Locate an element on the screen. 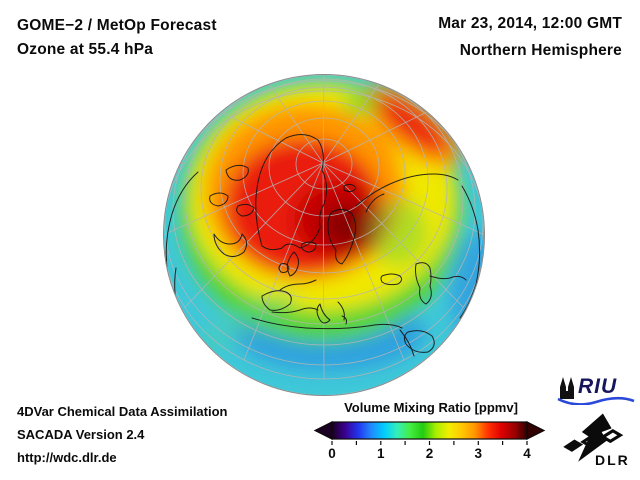 Image resolution: width=640 pixels, height=480 pixels. cathedral-icon is located at coordinates (596, 391).